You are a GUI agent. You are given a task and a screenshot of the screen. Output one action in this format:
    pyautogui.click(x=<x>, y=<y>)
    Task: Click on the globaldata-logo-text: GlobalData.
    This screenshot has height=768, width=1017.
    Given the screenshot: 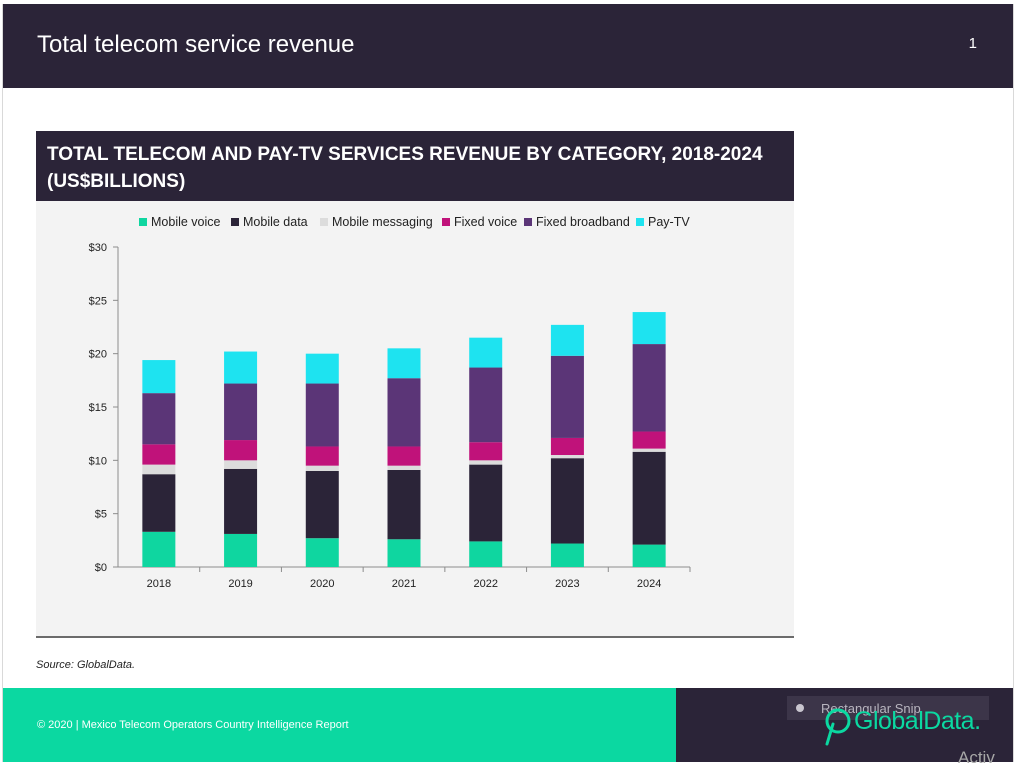 What is the action you would take?
    pyautogui.click(x=917, y=721)
    